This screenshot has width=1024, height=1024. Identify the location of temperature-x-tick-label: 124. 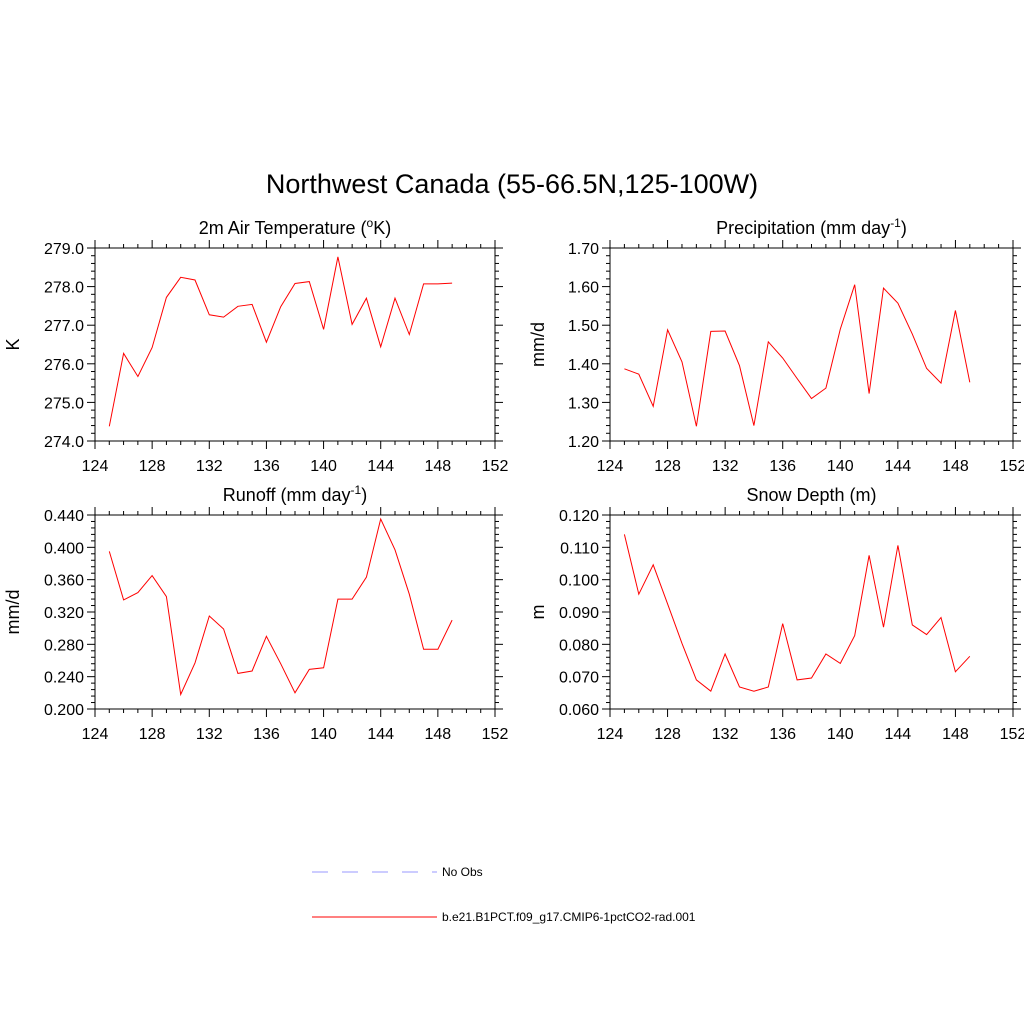
(95, 466).